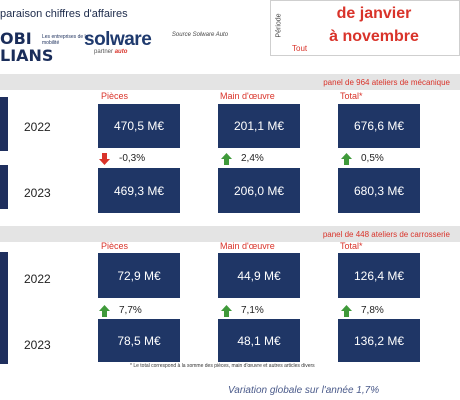 The width and height of the screenshot is (460, 400). I want to click on period-value: de janvier à novembre, so click(374, 25).